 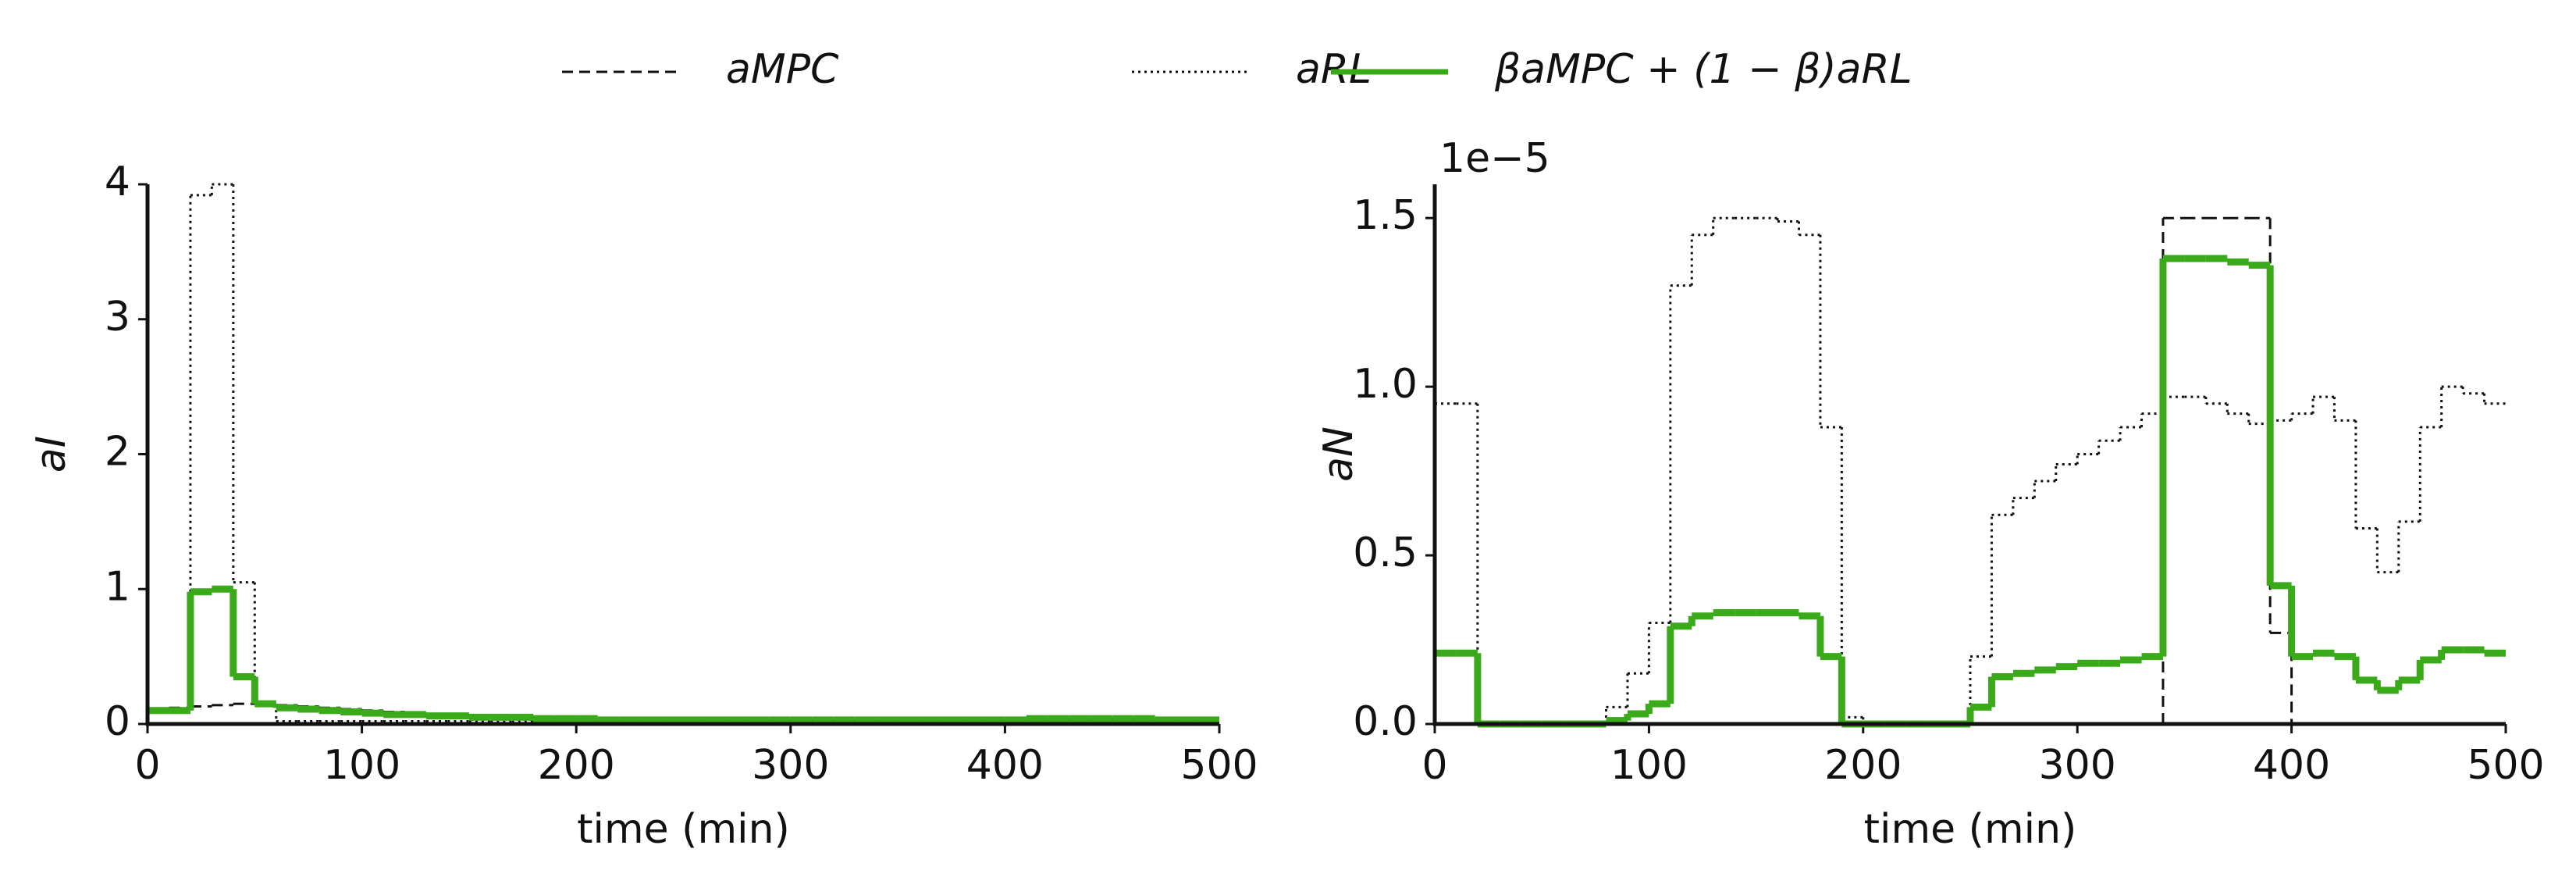 What do you see at coordinates (51, 454) in the screenshot?
I see `y-axis-label: aI` at bounding box center [51, 454].